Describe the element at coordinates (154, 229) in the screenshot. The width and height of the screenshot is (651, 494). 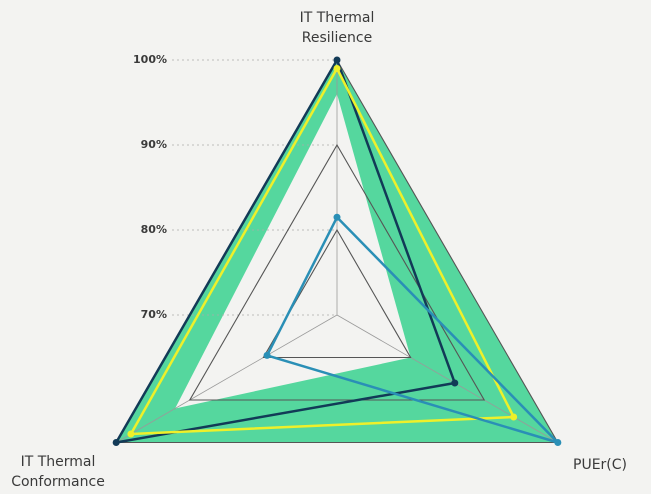
I see `tick-label: 80%` at that location.